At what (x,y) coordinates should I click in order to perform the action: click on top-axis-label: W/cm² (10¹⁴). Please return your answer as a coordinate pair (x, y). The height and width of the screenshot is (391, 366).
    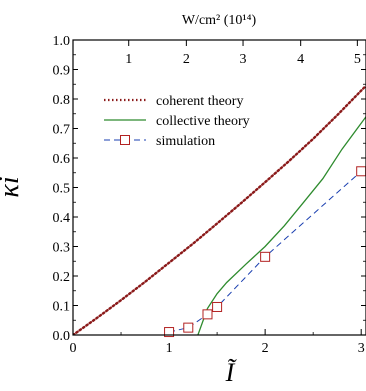
    Looking at the image, I should click on (219, 20).